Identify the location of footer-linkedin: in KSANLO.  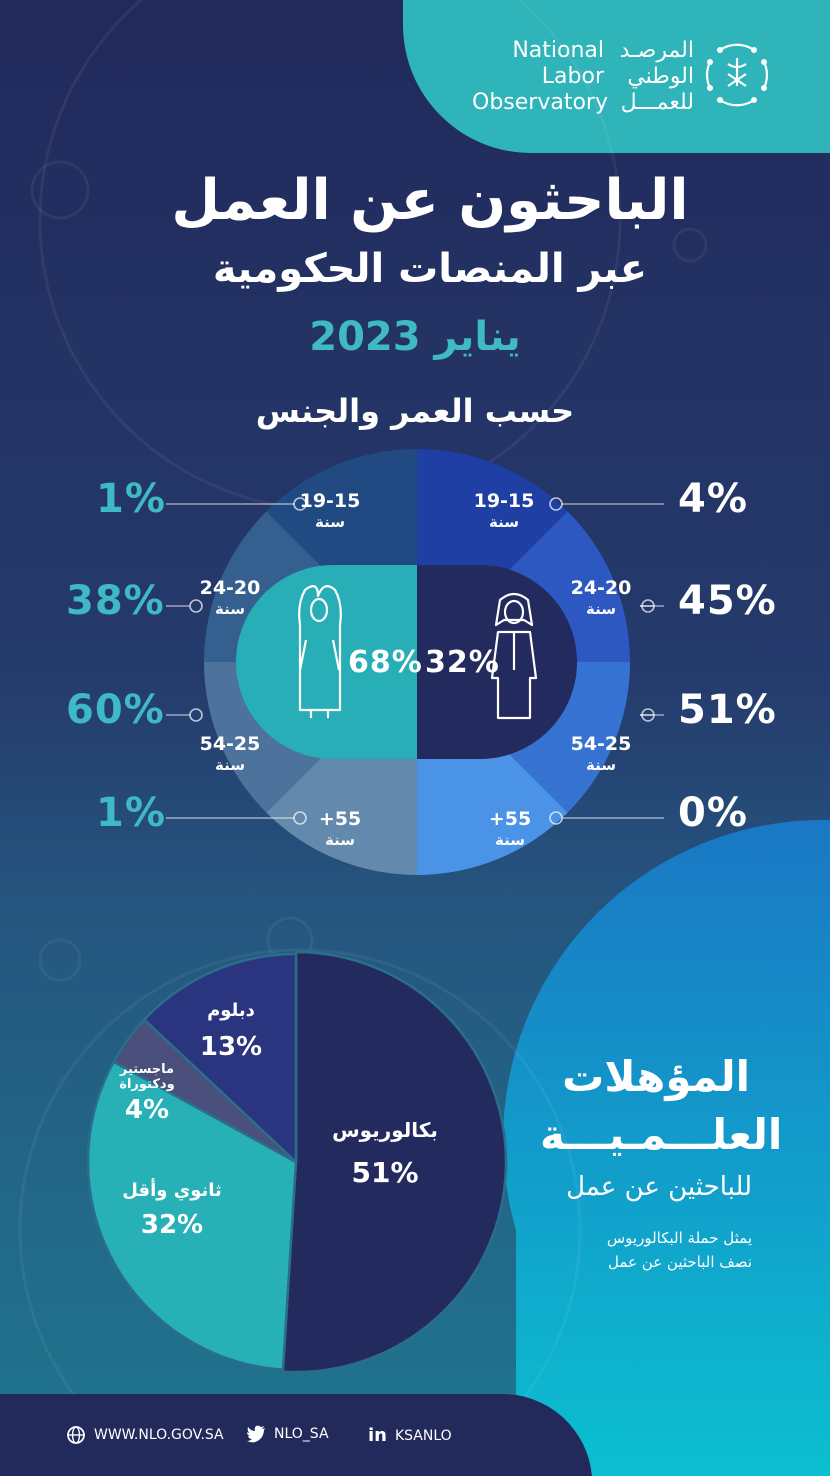
(410, 1435).